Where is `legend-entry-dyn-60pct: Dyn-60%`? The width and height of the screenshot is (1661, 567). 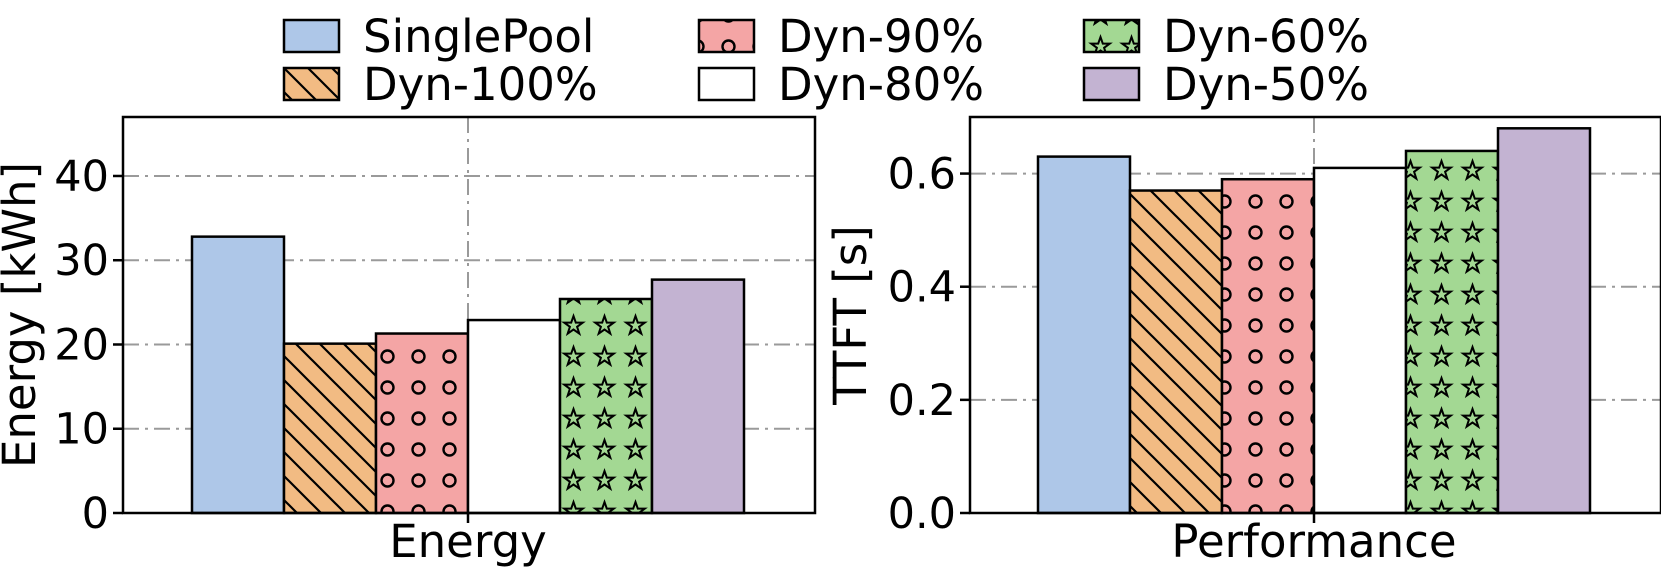 legend-entry-dyn-60pct: Dyn-60% is located at coordinates (1225, 36).